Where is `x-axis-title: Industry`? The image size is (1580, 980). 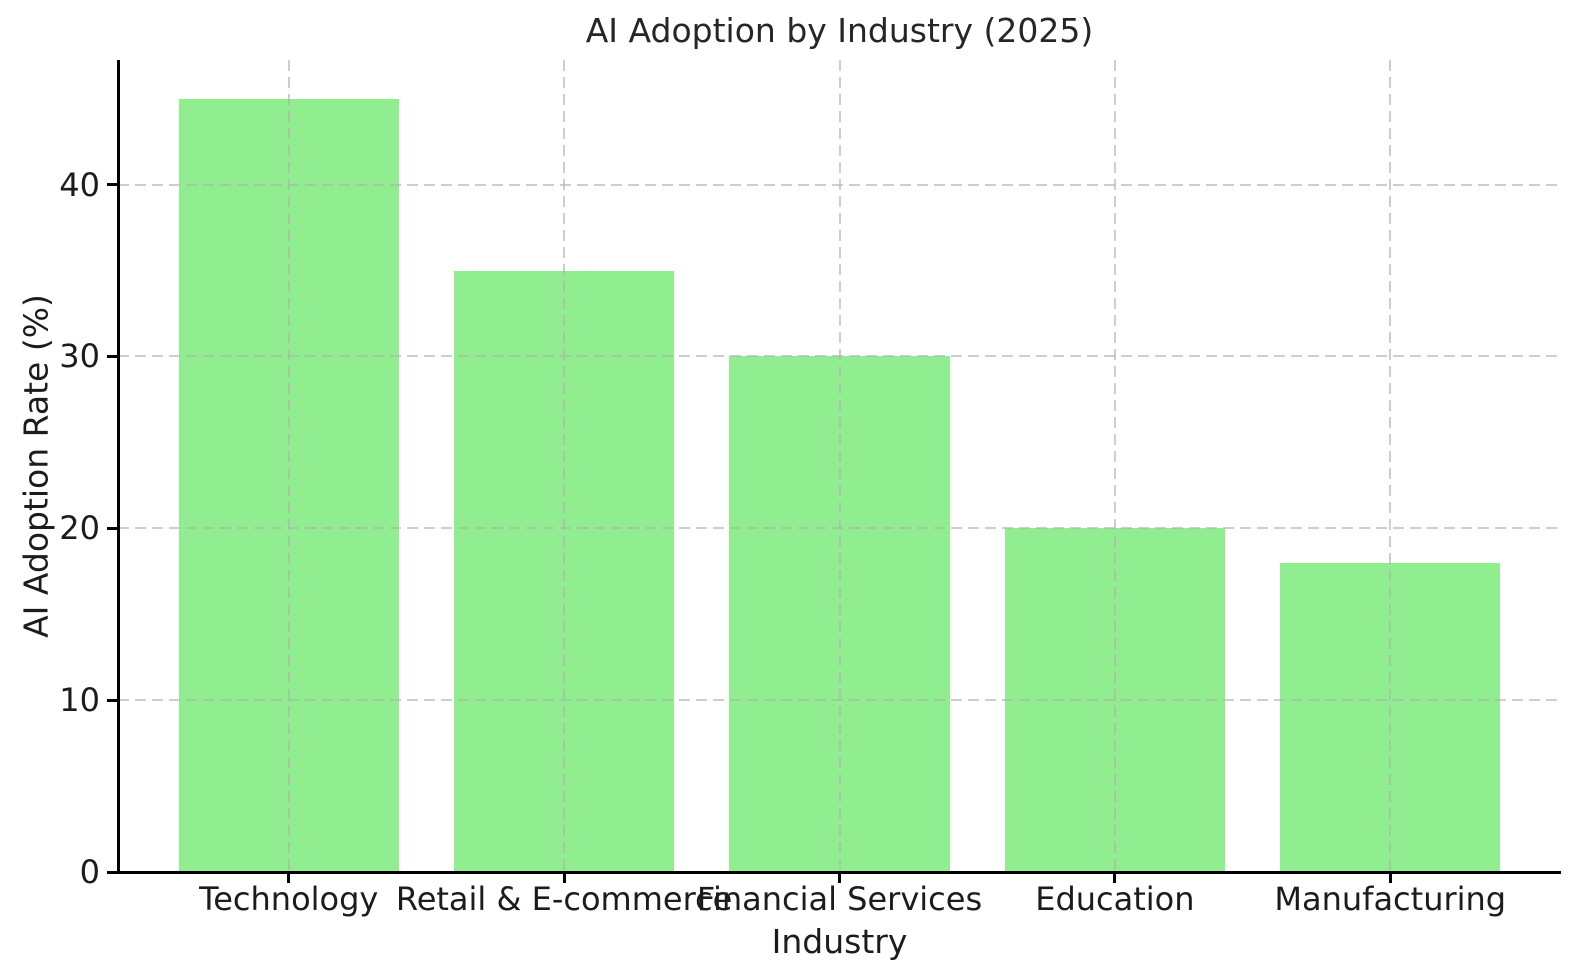
x-axis-title: Industry is located at coordinates (839, 941).